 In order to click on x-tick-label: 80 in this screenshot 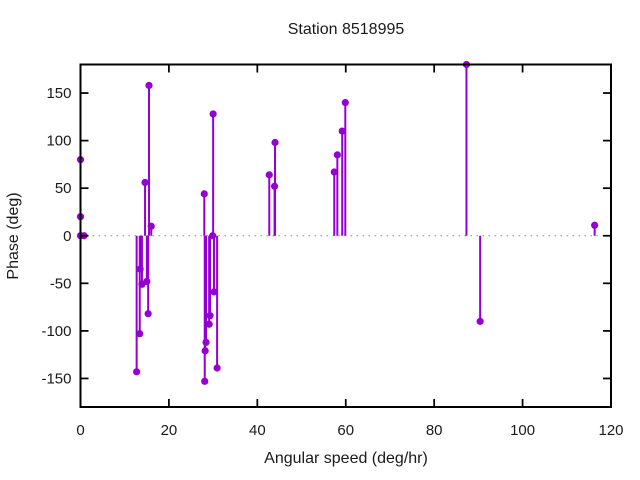, I will do `click(434, 430)`.